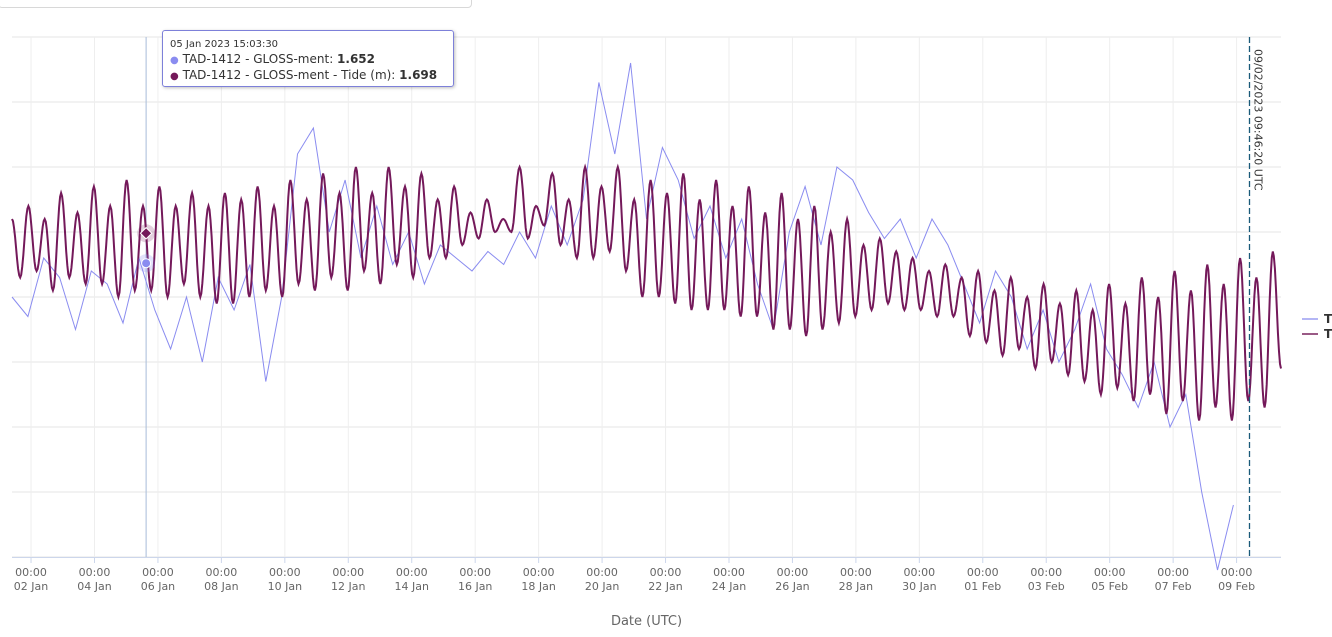 The width and height of the screenshot is (1332, 637). Describe the element at coordinates (412, 586) in the screenshot. I see `x-tick-date: 14 Jan` at that location.